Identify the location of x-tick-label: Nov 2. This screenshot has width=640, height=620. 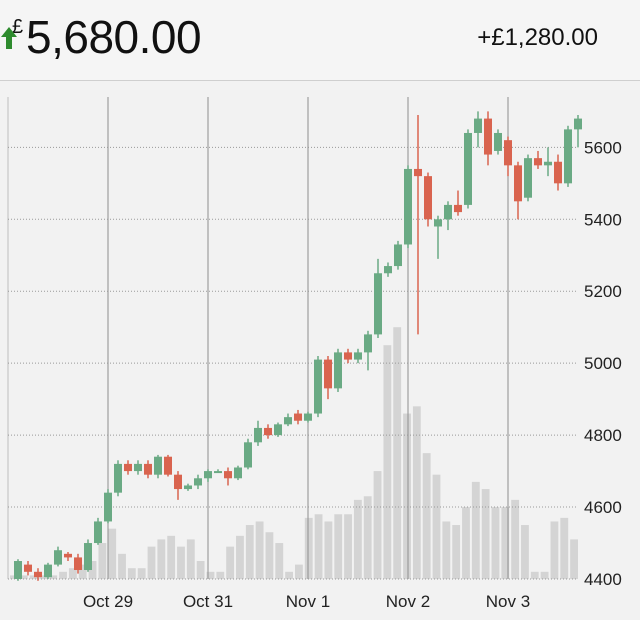
(408, 601).